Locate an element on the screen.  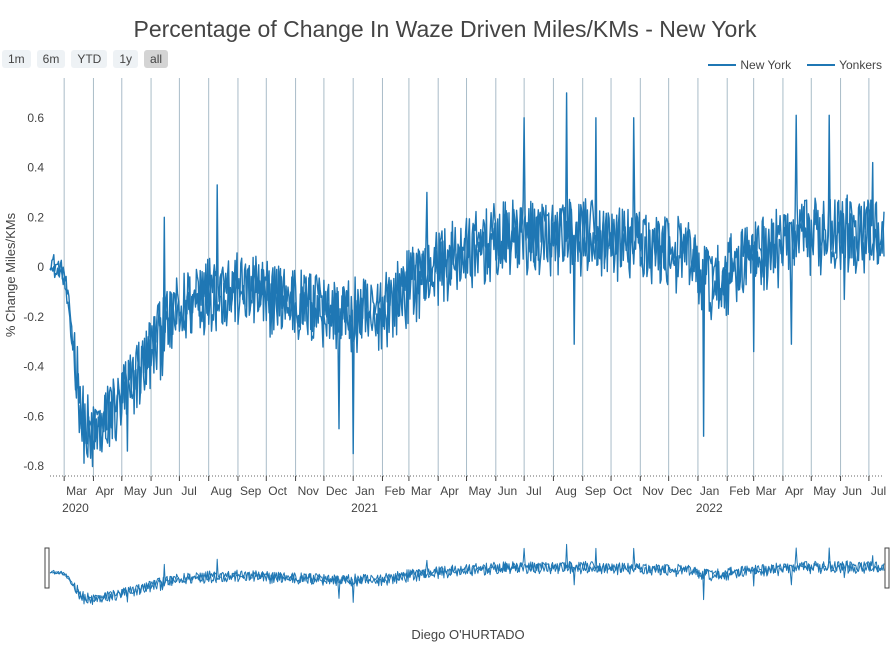
range-slider-handle-left is located at coordinates (47, 568).